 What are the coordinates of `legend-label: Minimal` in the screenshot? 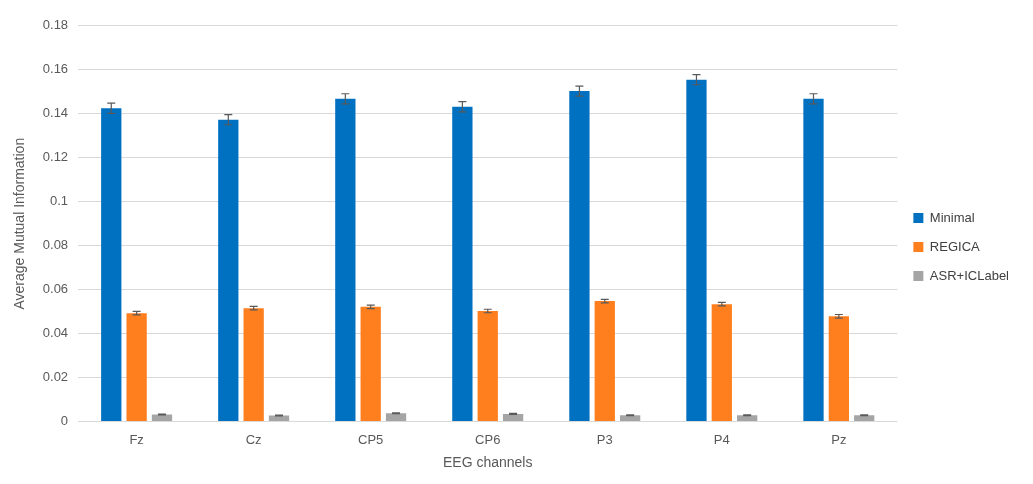 It's located at (952, 217).